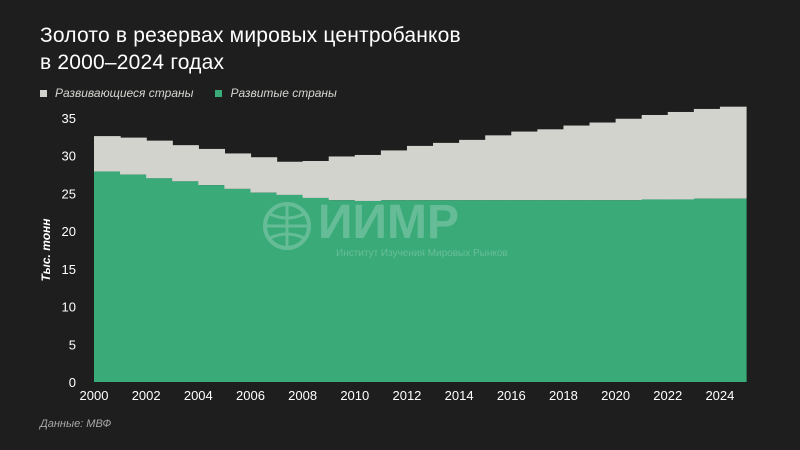 This screenshot has height=450, width=800. I want to click on area-step-developed-2011, so click(394, 291).